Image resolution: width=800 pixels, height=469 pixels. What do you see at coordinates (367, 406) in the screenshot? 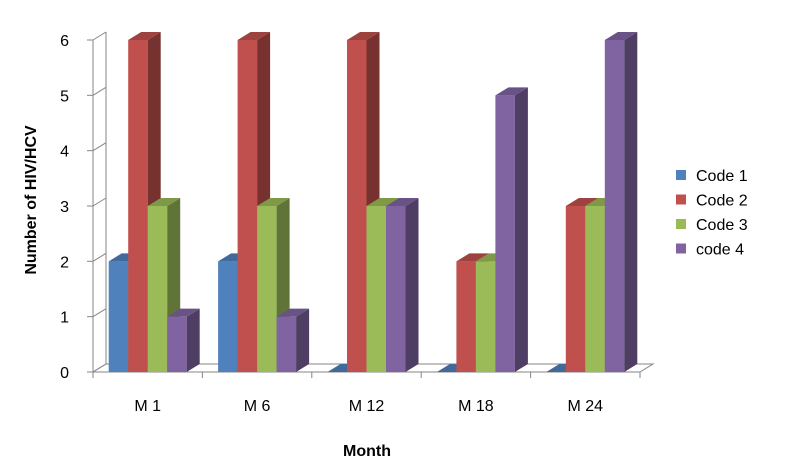
I see `x-tick-label: M 12` at bounding box center [367, 406].